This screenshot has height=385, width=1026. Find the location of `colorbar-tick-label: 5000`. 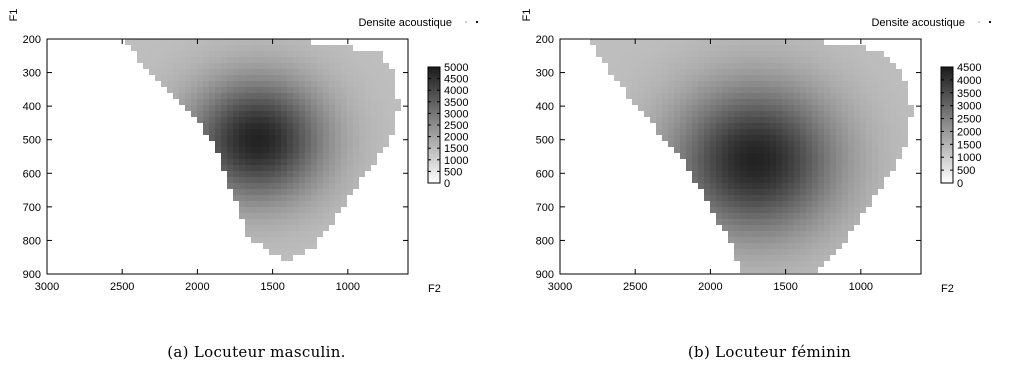

colorbar-tick-label: 5000 is located at coordinates (456, 68).